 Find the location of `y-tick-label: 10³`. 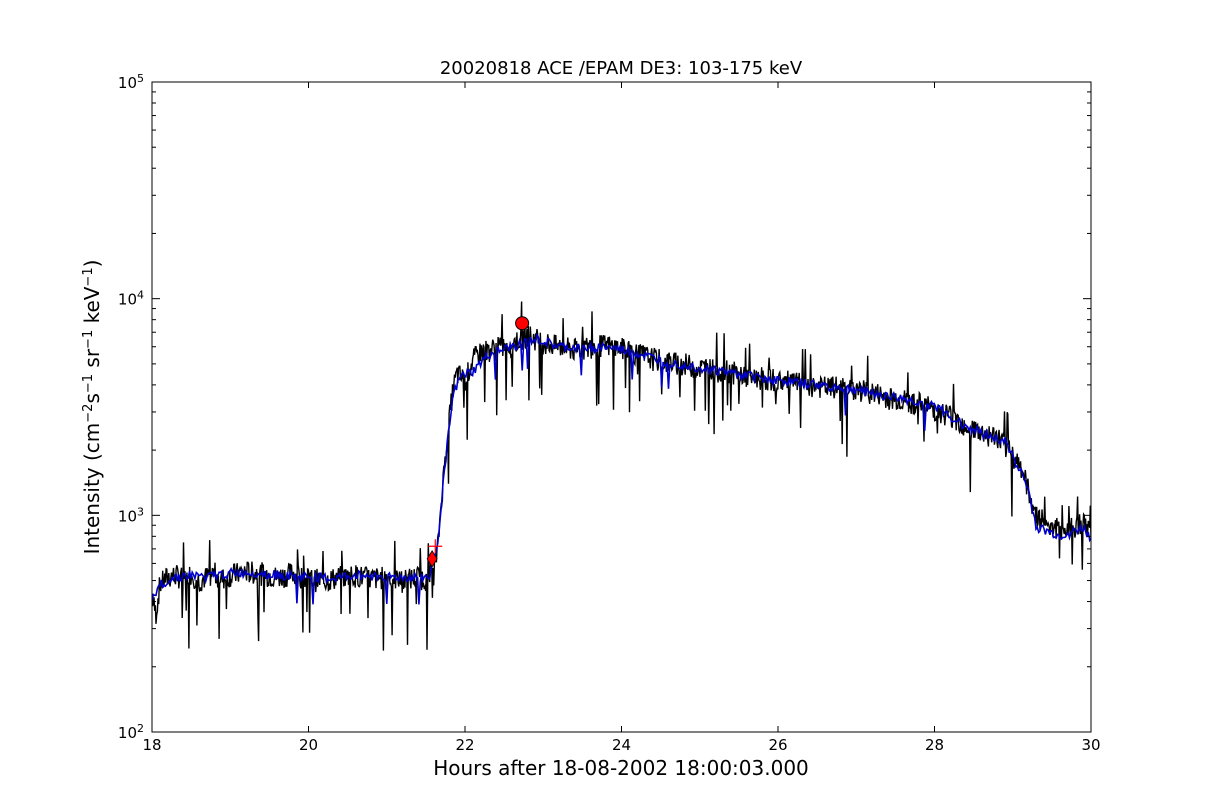

y-tick-label: 10³ is located at coordinates (131, 515).